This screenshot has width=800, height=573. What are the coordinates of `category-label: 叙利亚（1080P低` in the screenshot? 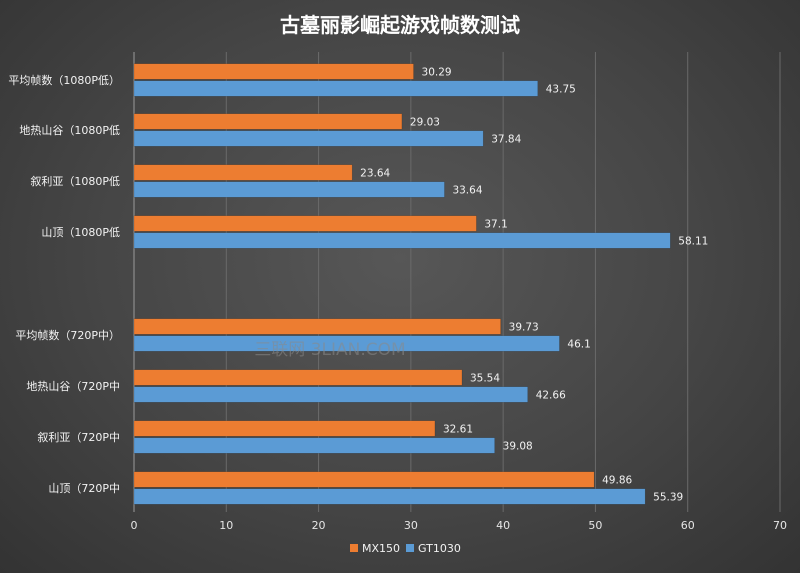 It's located at (75, 181).